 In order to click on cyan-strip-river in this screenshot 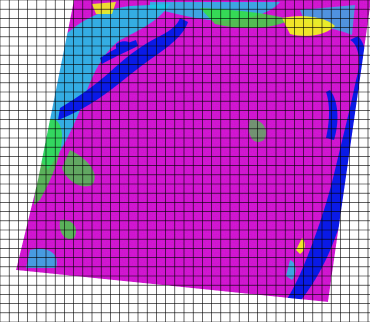, I will do `click(291, 270)`.